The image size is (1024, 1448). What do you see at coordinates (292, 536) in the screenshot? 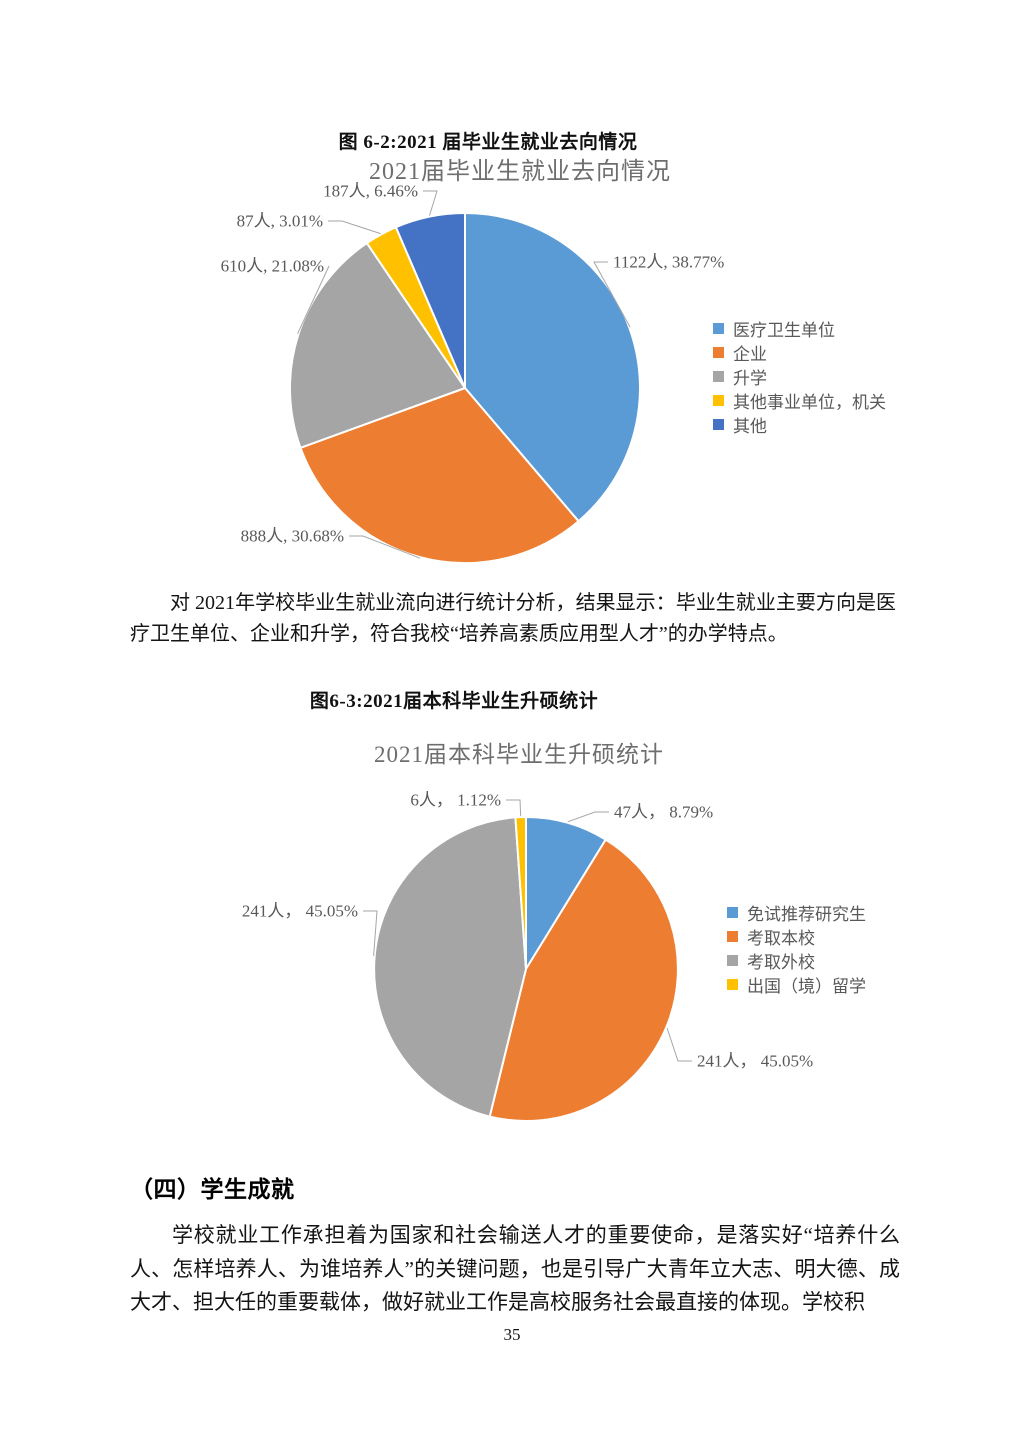
I see `pie1-data-label-1: 888人, 30.68%` at bounding box center [292, 536].